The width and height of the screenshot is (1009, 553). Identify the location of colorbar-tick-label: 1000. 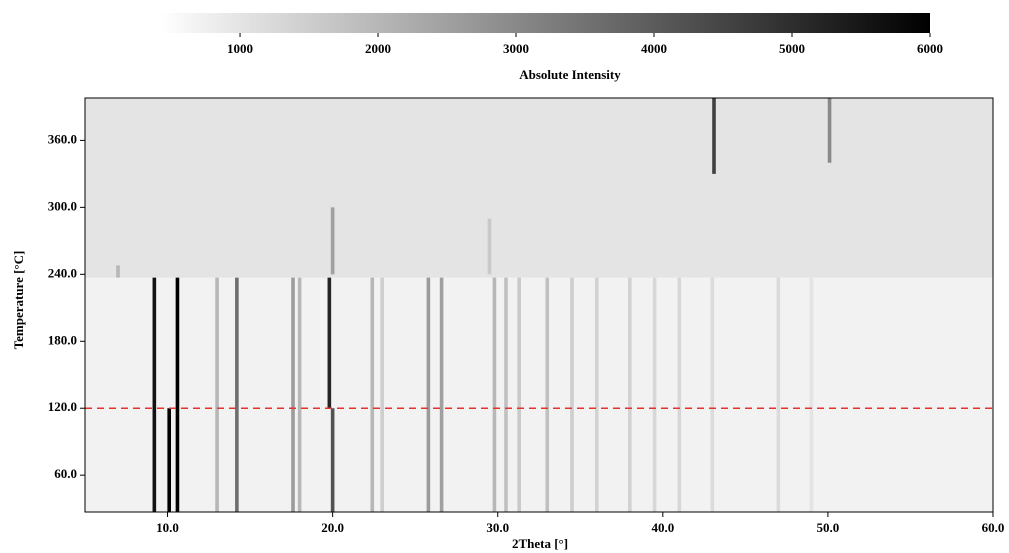
(240, 48).